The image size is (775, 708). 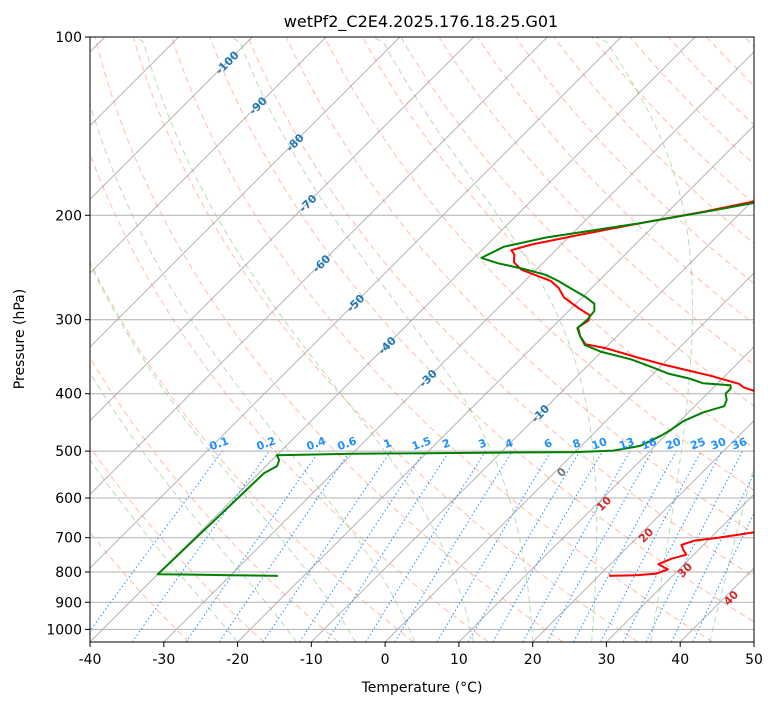 I want to click on y-tick-label: 800, so click(x=68, y=573).